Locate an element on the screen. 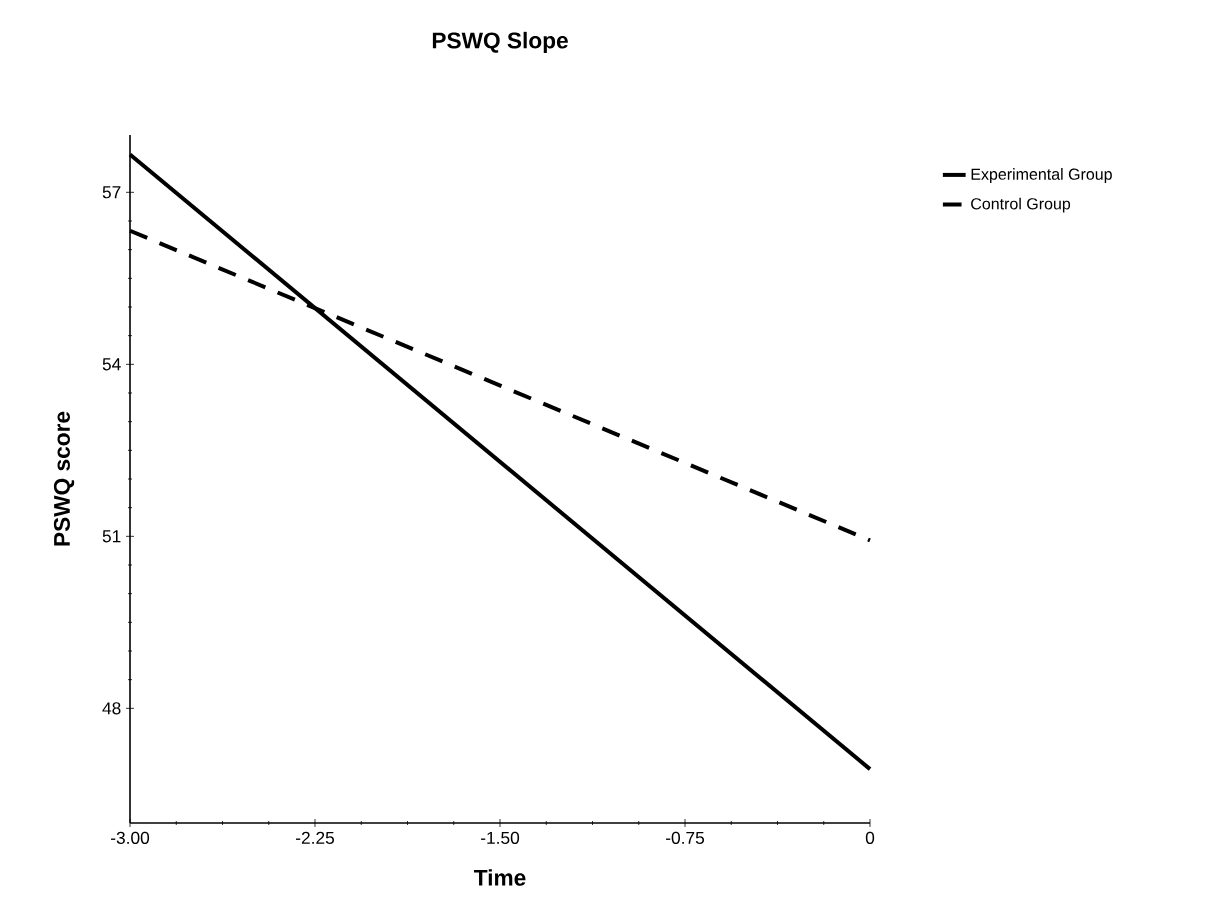 This screenshot has width=1206, height=911. chart-title: PSWQ Slope is located at coordinates (500, 42).